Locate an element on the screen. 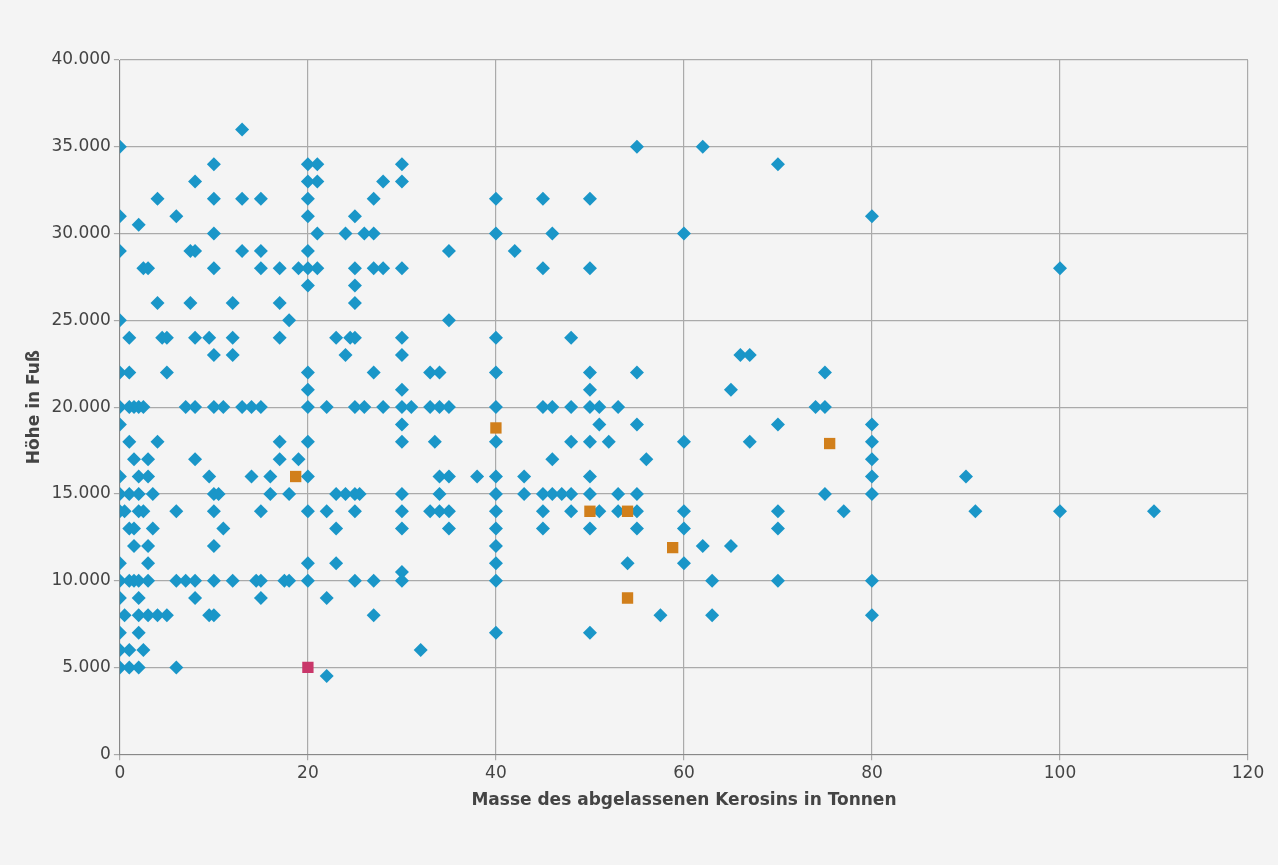  x-tick-label: 40 is located at coordinates (496, 771).